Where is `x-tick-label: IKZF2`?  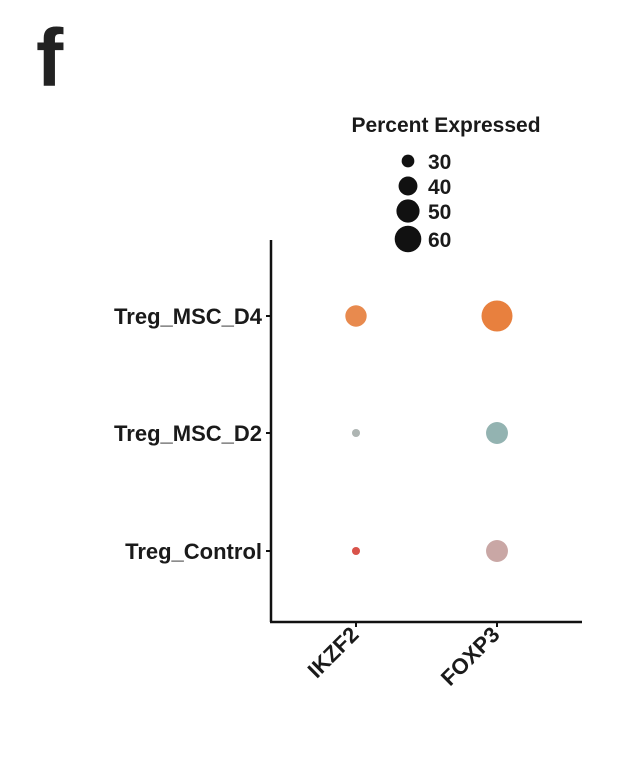
x-tick-label: IKZF2 is located at coordinates (333, 652).